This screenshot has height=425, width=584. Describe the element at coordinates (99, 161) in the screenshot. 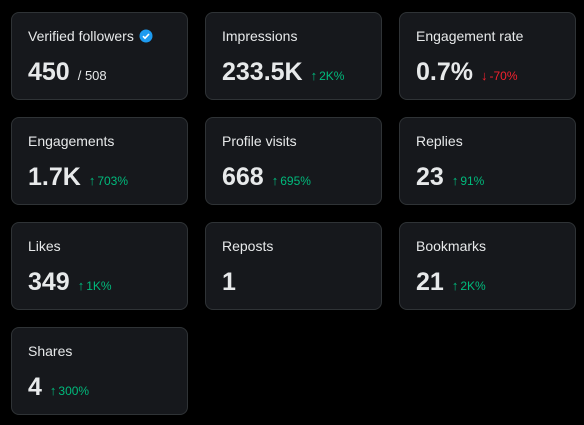

I see `stat-card: Engagements 1.7K ↑ 703%` at that location.